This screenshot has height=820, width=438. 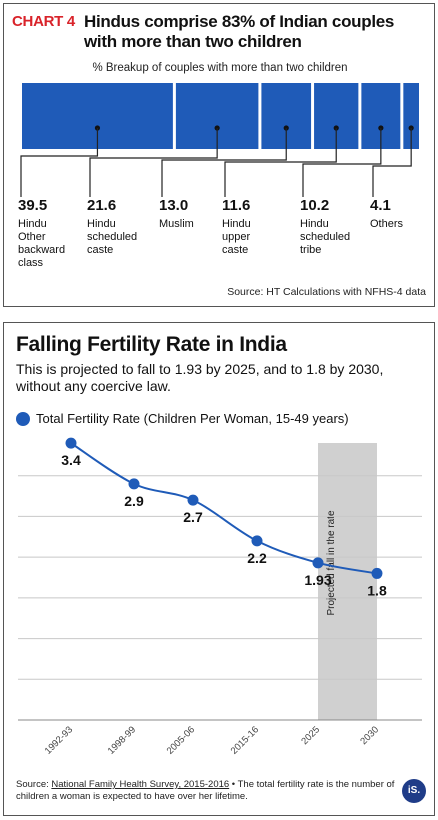 What do you see at coordinates (134, 501) in the screenshot?
I see `data-label-2: 2.9` at bounding box center [134, 501].